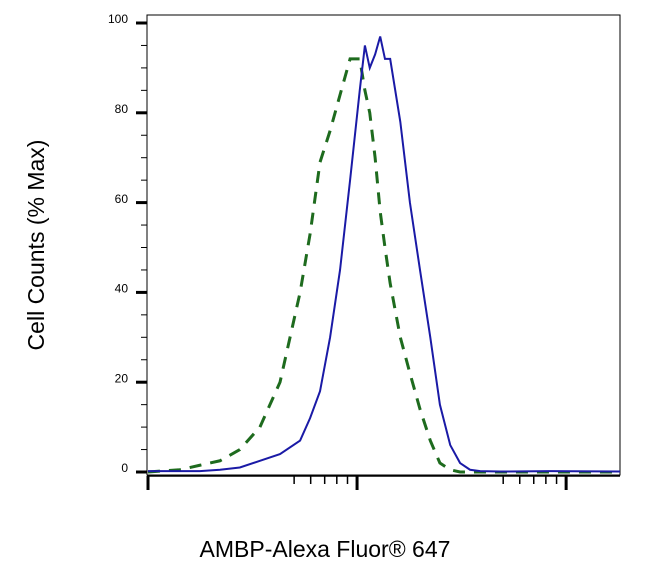 The height and width of the screenshot is (571, 650). What do you see at coordinates (122, 378) in the screenshot?
I see `y-tick-label: 20` at bounding box center [122, 378].